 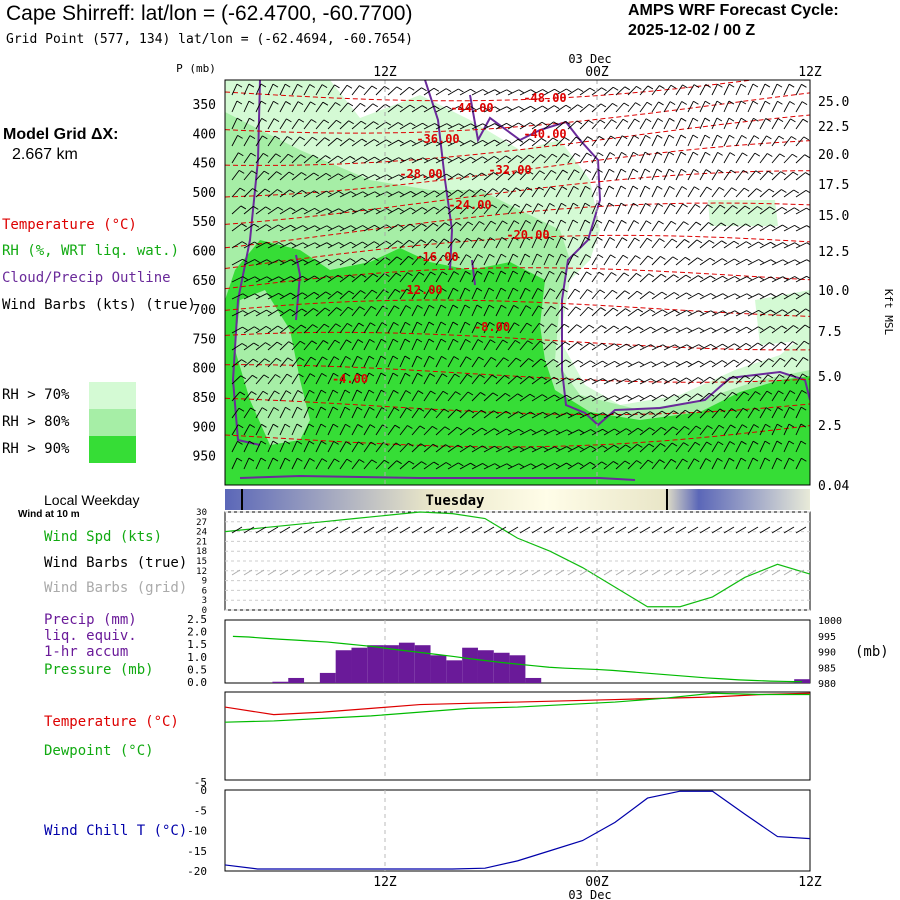 What do you see at coordinates (517, 559) in the screenshot?
I see `wind-speed-line` at bounding box center [517, 559].